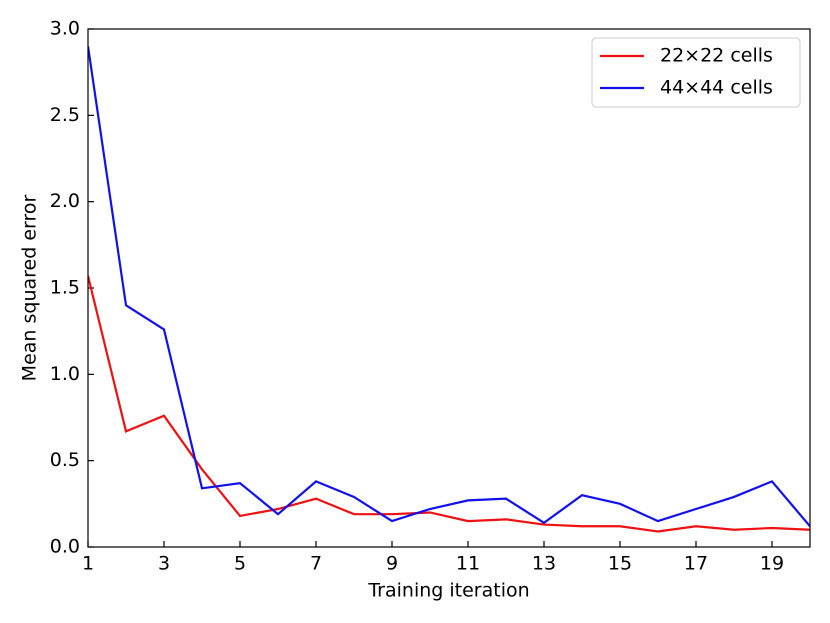 Image resolution: width=830 pixels, height=623 pixels. Describe the element at coordinates (240, 564) in the screenshot. I see `x-tick-label: 5` at that location.